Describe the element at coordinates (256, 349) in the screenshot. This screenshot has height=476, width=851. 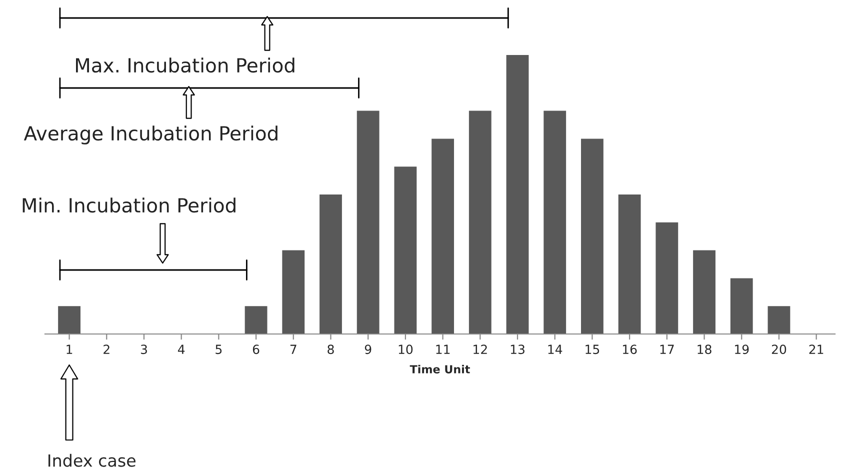
I see `x-tick-label: 6` at that location.